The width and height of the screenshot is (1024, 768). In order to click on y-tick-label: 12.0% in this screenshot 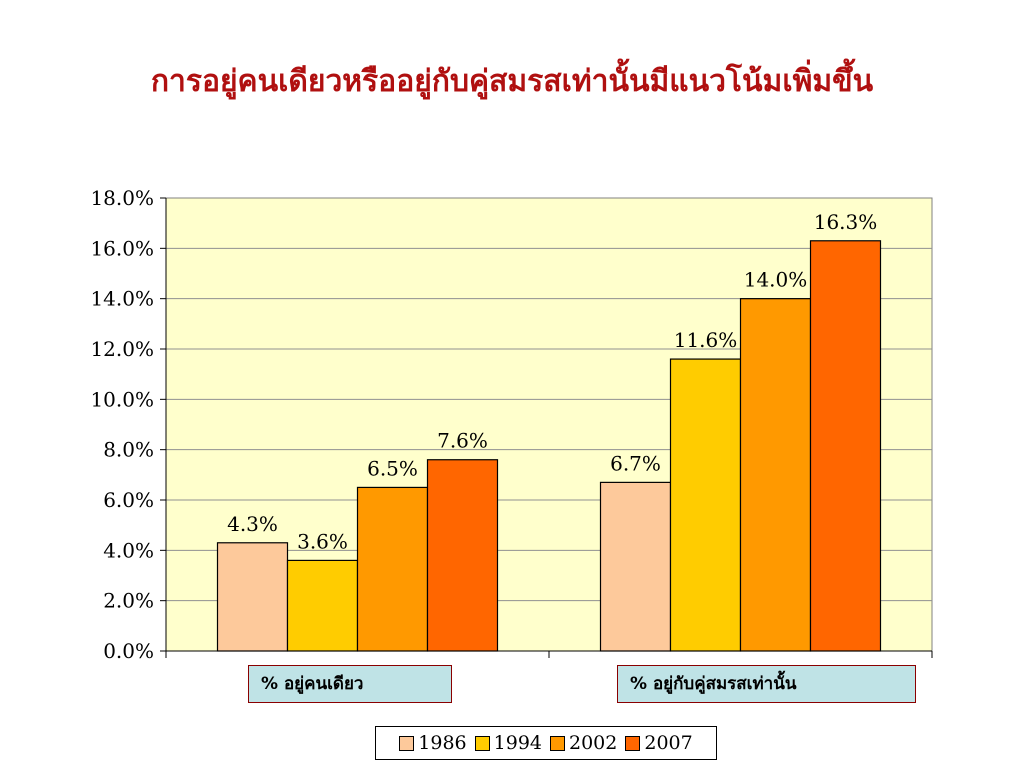, I will do `click(122, 349)`.